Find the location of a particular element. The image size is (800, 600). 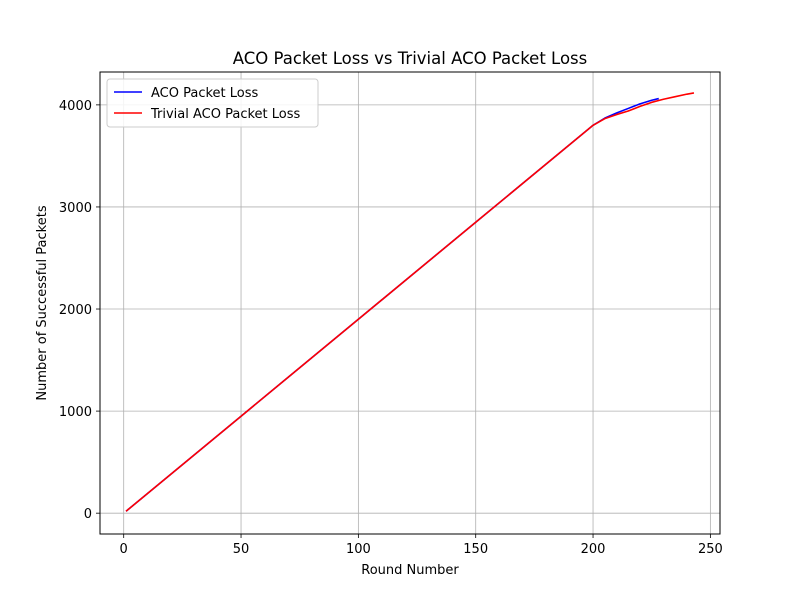

y-axis-label: Number of Successful Packets is located at coordinates (42, 302).